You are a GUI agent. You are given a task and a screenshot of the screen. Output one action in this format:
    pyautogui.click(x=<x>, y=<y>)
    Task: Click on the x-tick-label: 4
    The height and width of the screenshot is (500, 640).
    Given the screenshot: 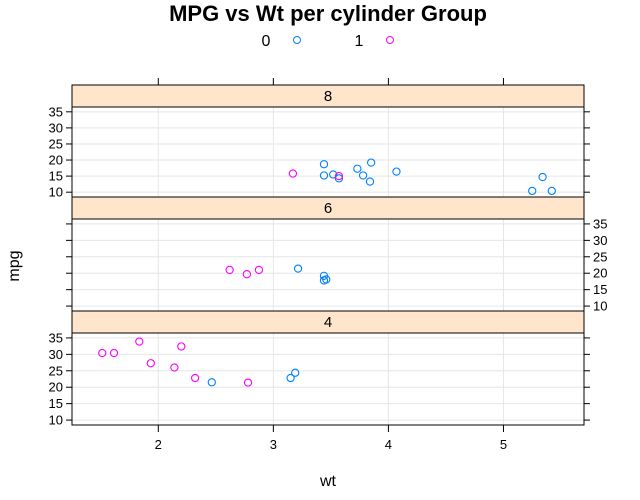 What is the action you would take?
    pyautogui.click(x=388, y=444)
    